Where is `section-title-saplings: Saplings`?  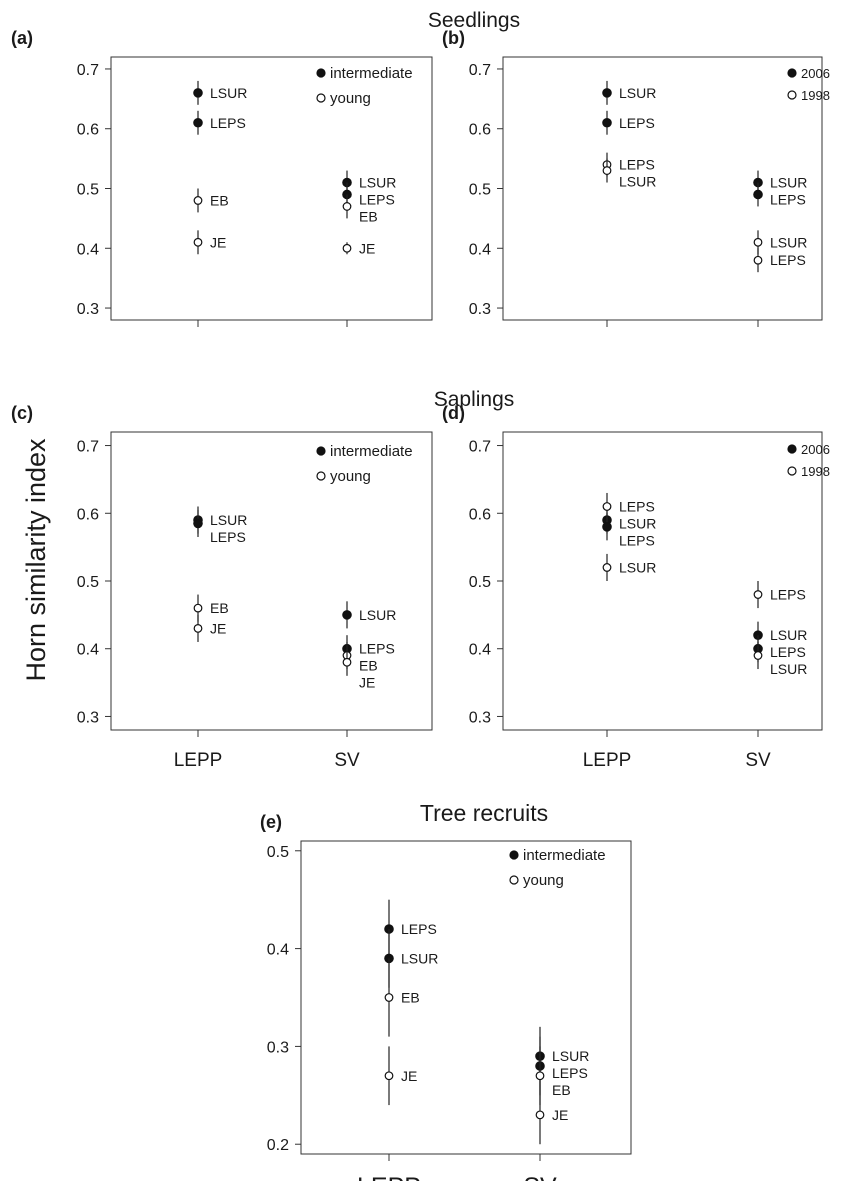 section-title-saplings: Saplings is located at coordinates (474, 399).